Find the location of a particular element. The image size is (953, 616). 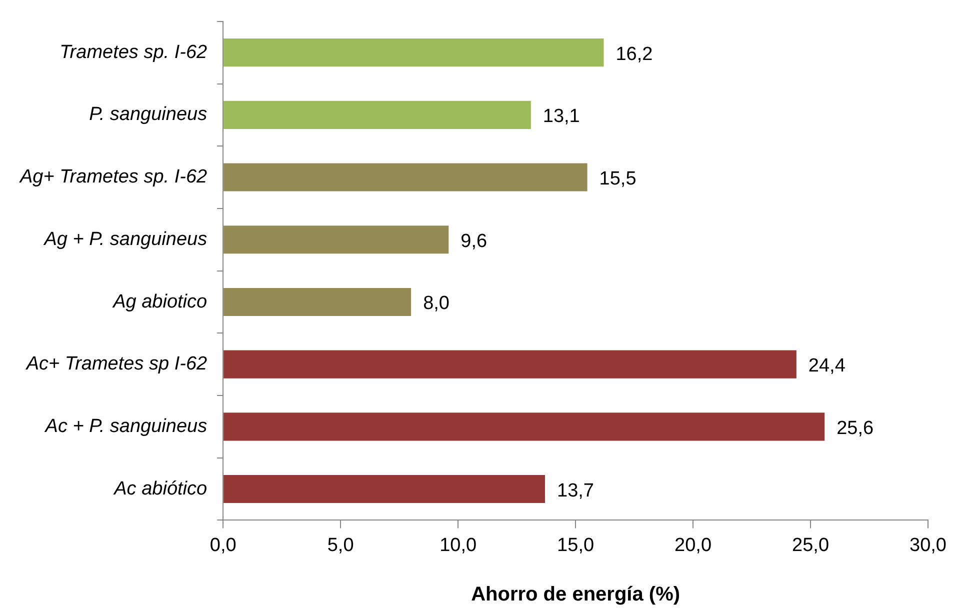

data-label: 16,2 is located at coordinates (634, 54).